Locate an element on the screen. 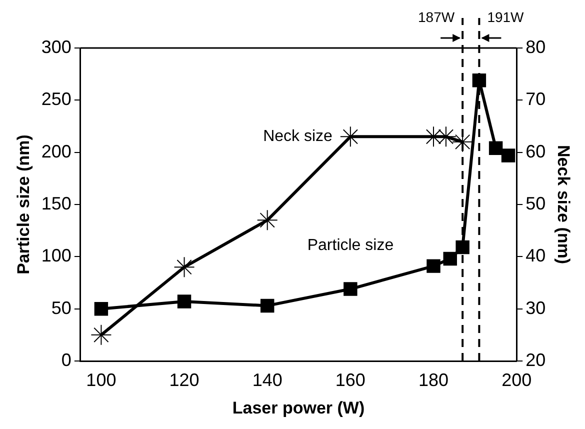 The image size is (585, 429). x-tick-label: 140 is located at coordinates (267, 380).